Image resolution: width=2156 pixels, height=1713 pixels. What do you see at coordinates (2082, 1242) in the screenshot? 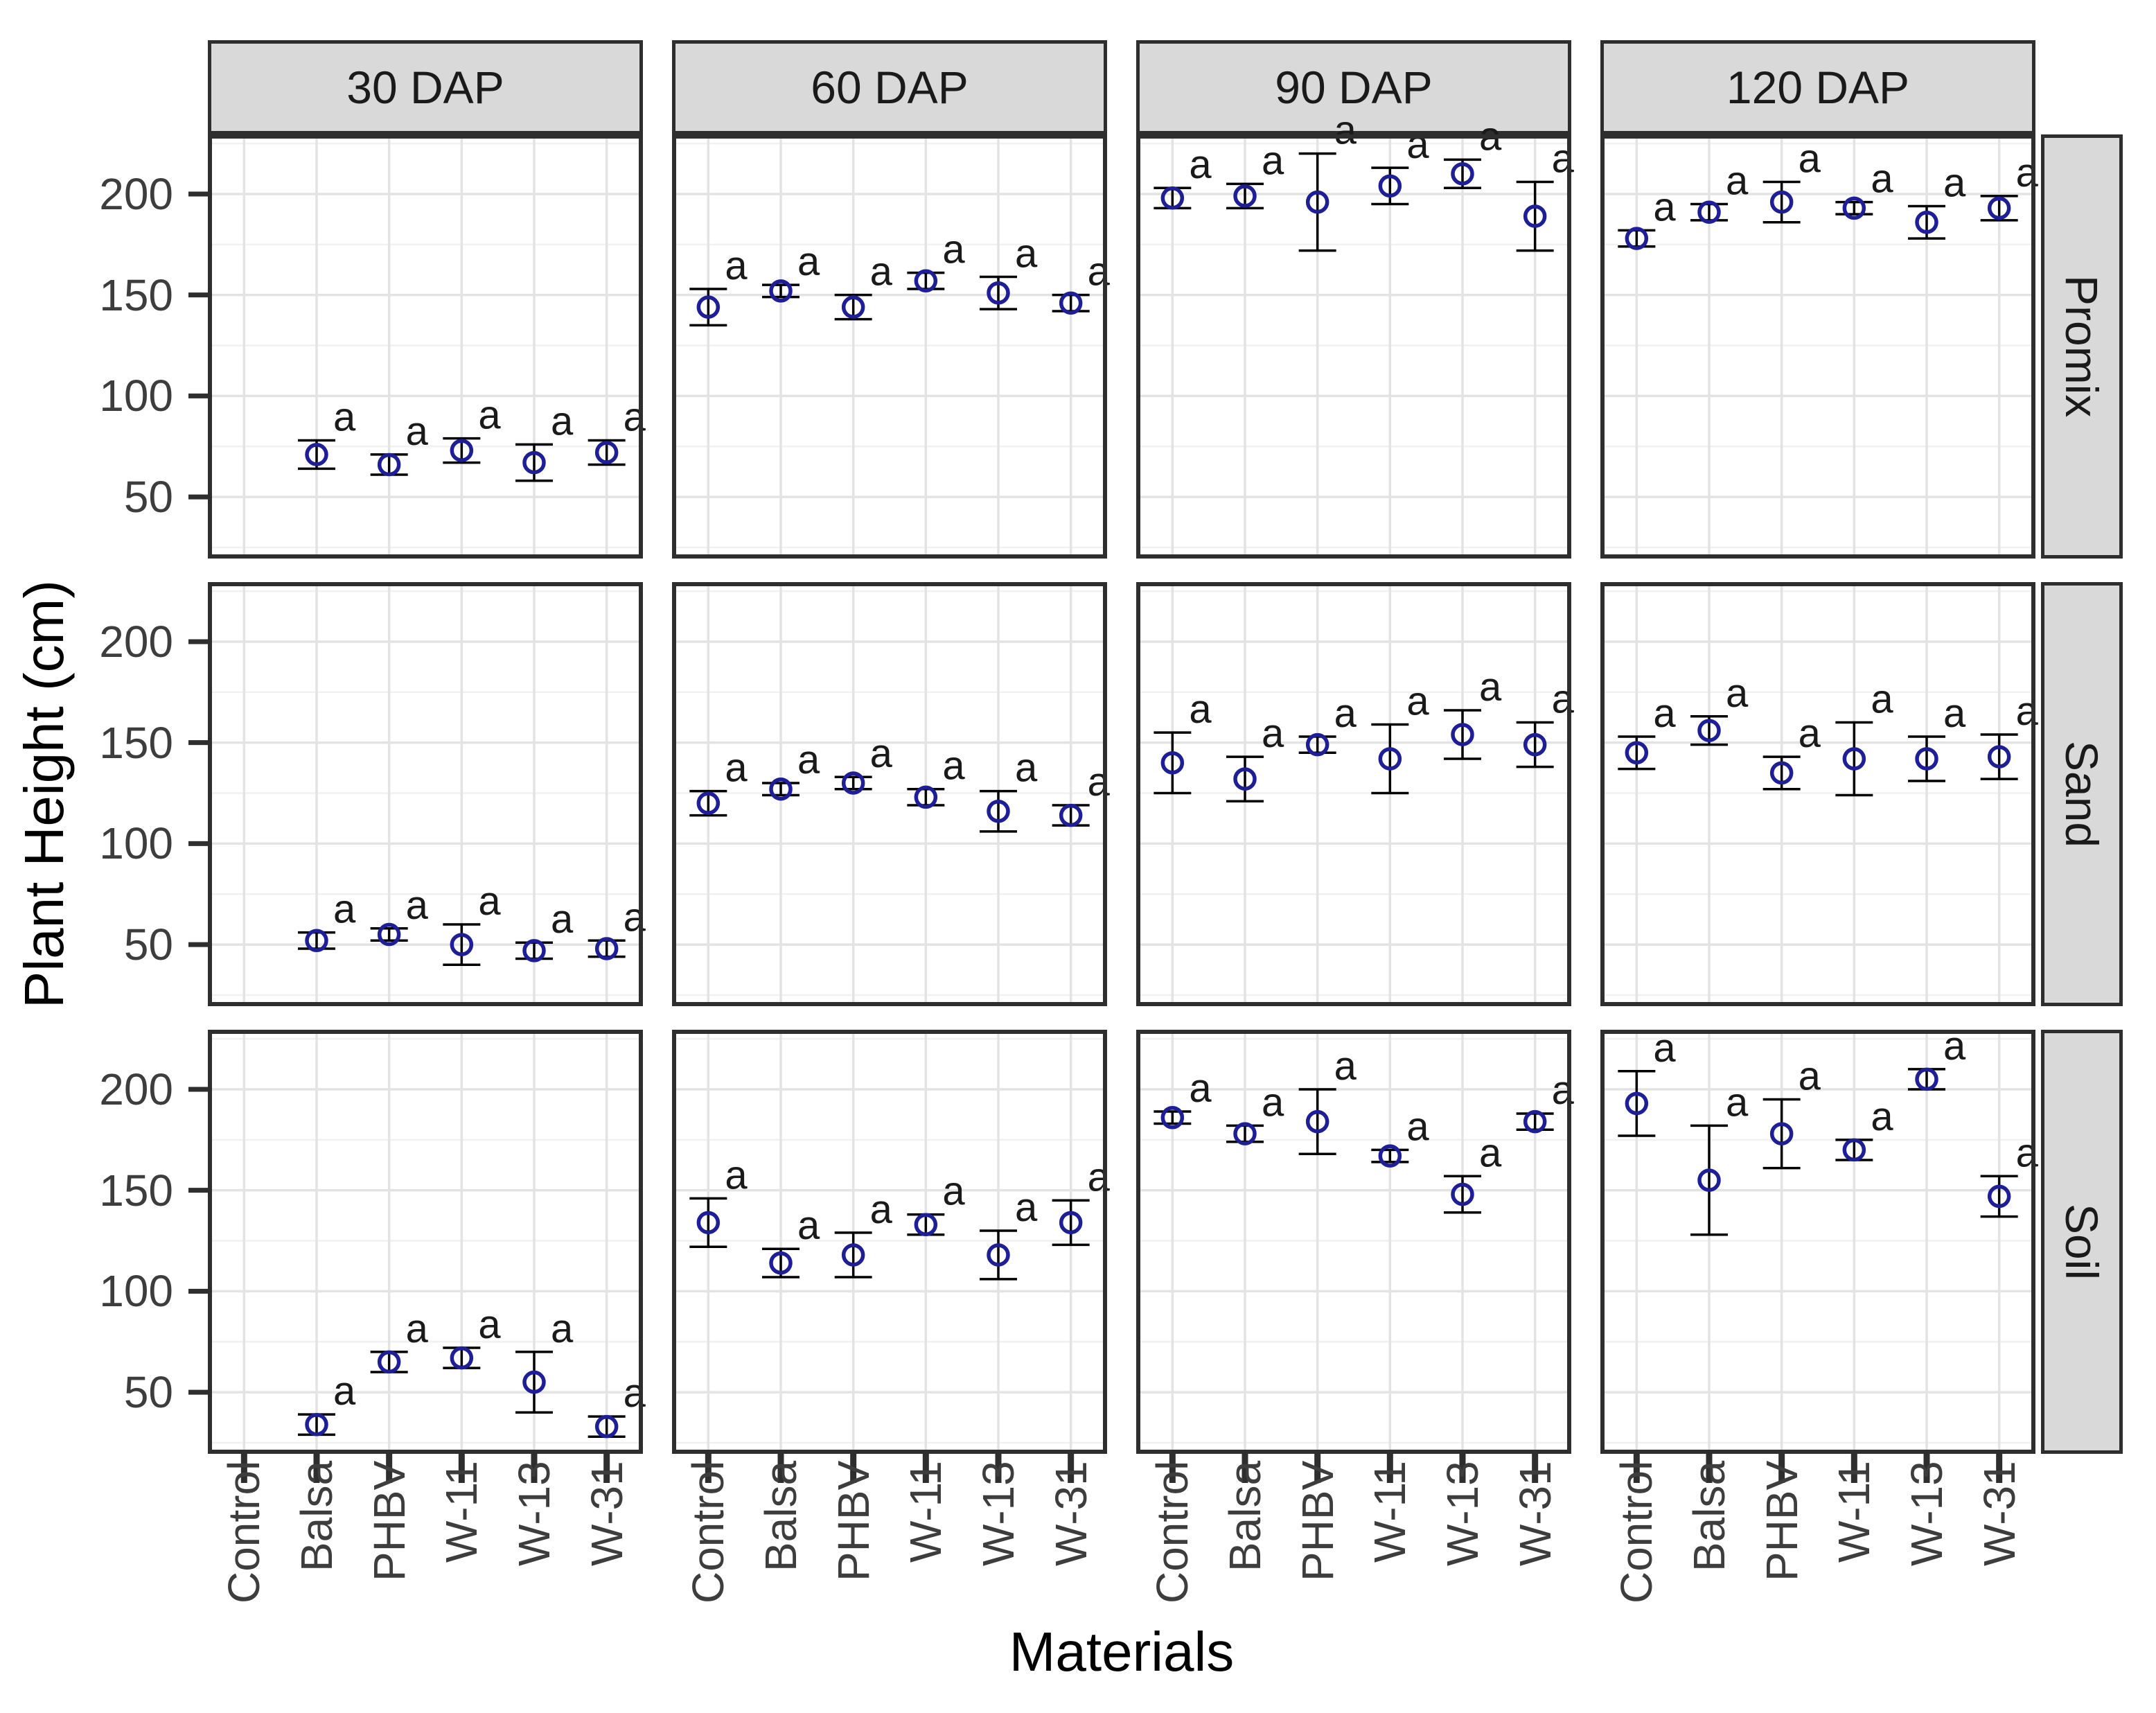
I see `facet-strip-soil: Soil` at bounding box center [2082, 1242].